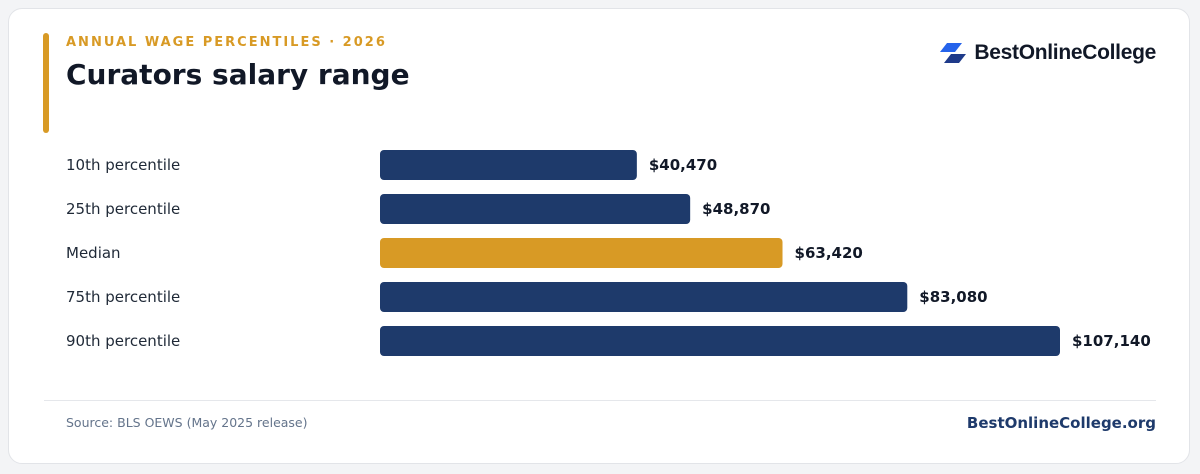  Describe the element at coordinates (829, 253) in the screenshot. I see `value-label: $63,420` at that location.